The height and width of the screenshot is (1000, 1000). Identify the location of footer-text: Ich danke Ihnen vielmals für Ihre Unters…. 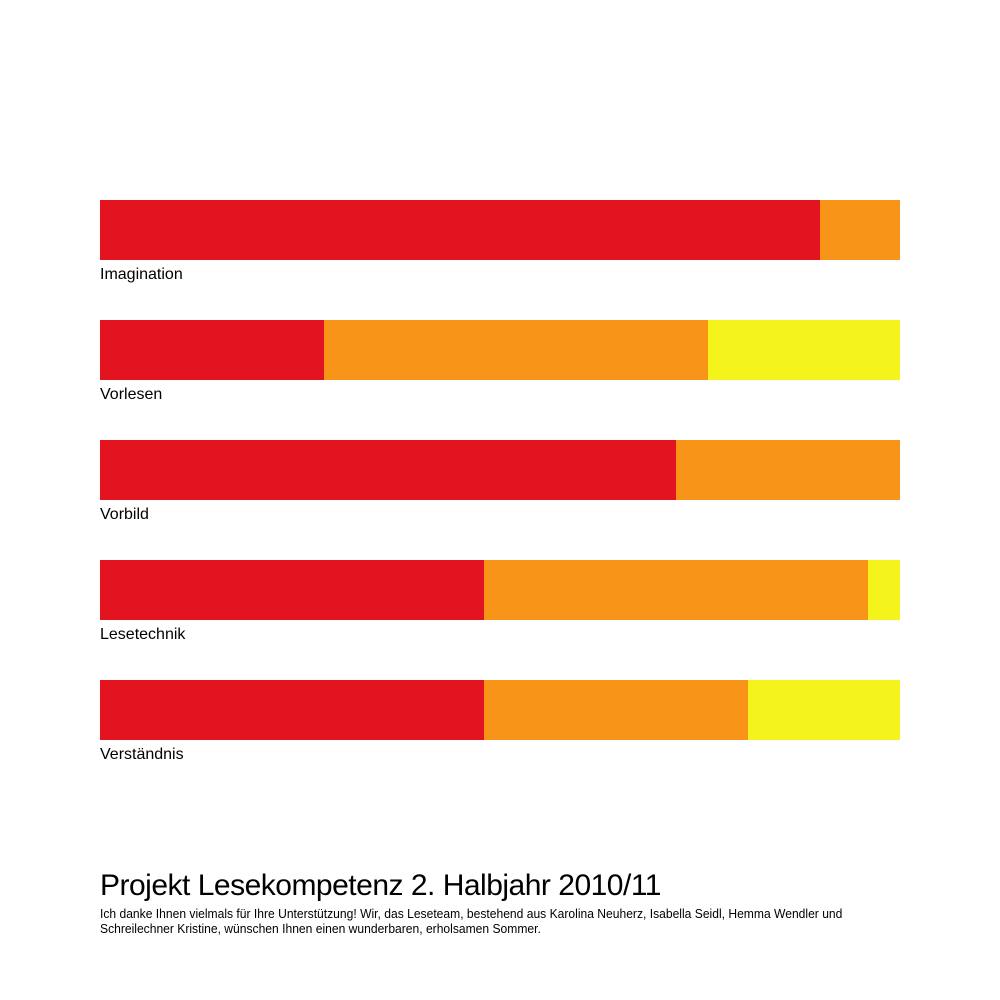
(471, 921).